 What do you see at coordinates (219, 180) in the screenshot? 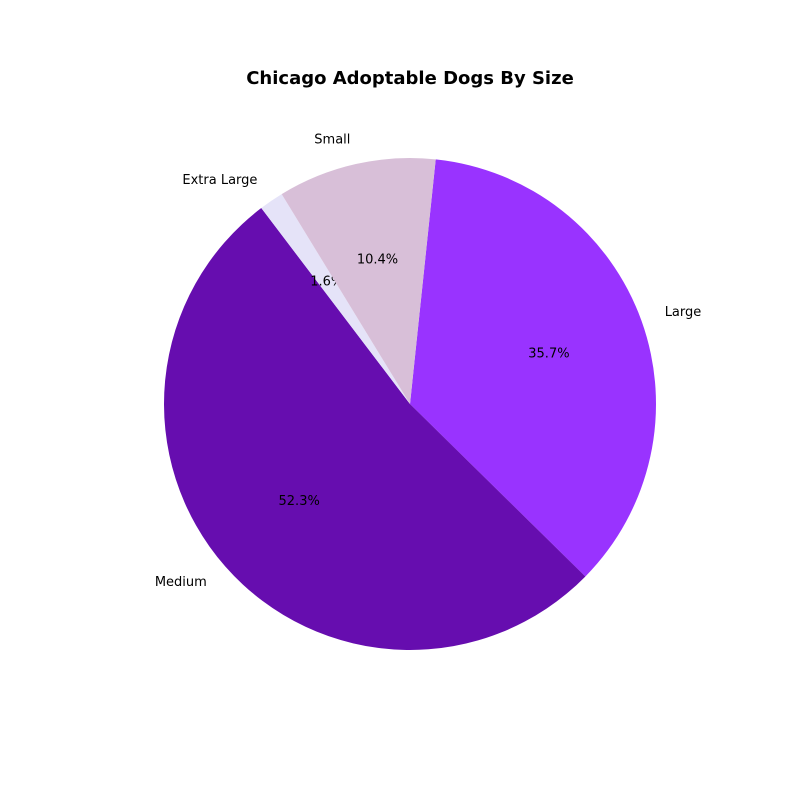
I see `slice-label-extra-large: Extra Large` at bounding box center [219, 180].